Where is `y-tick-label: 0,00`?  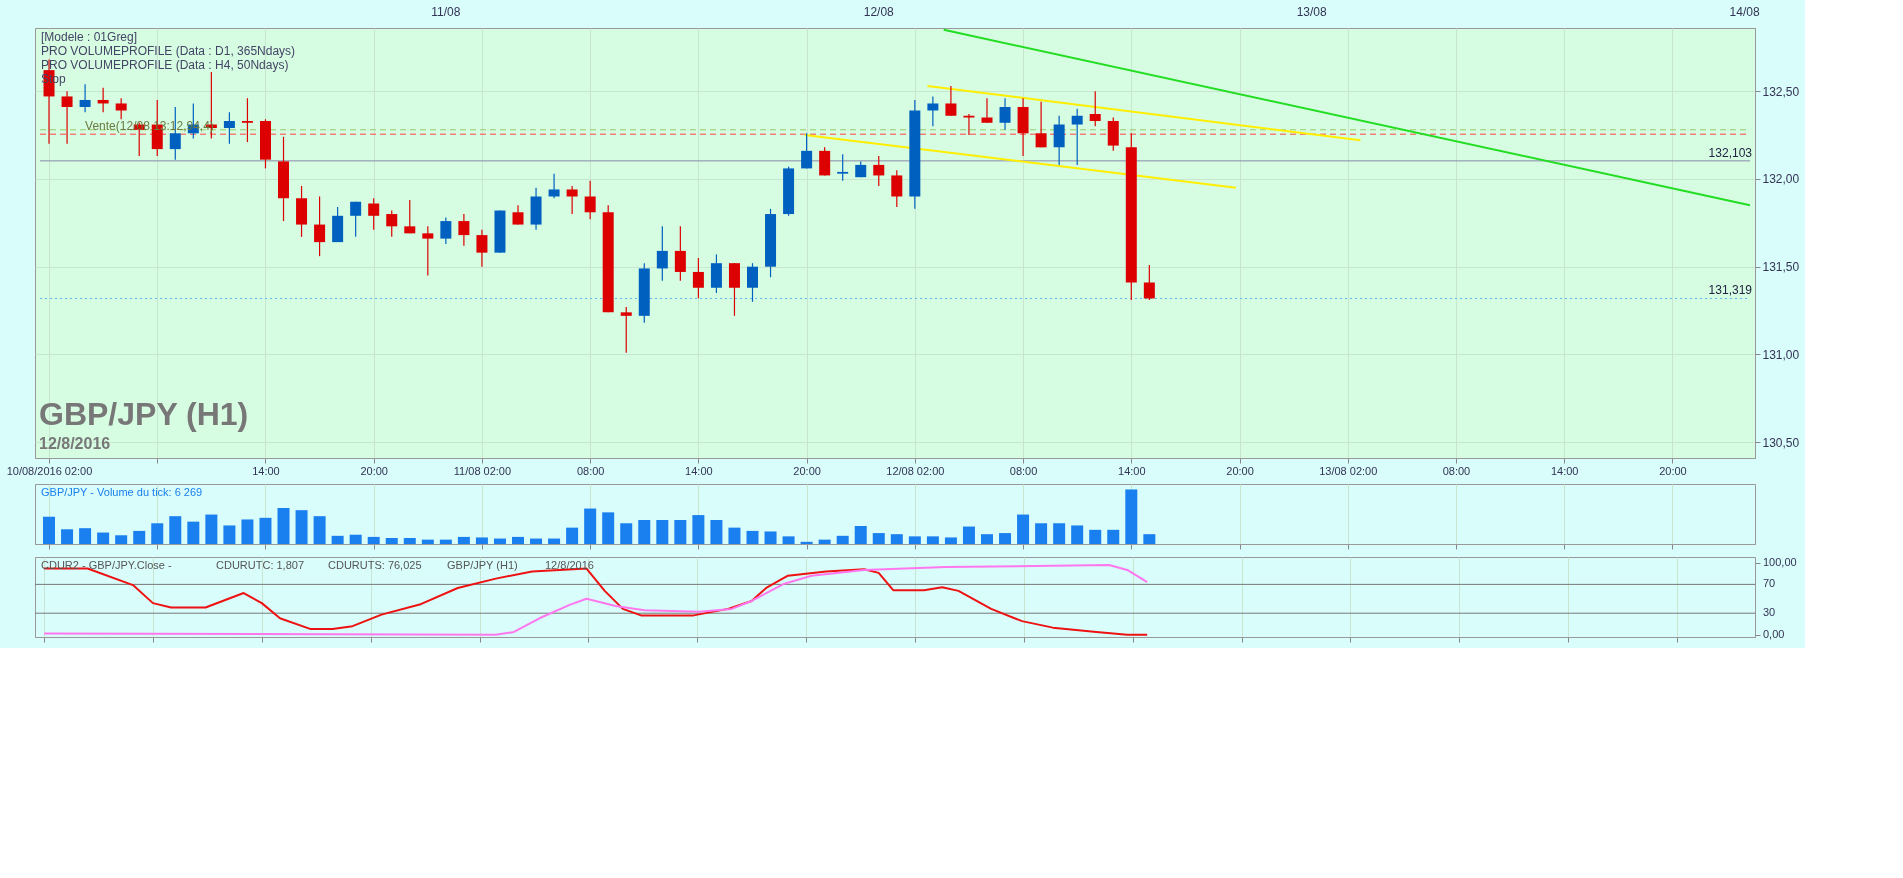 y-tick-label: 0,00 is located at coordinates (1774, 633).